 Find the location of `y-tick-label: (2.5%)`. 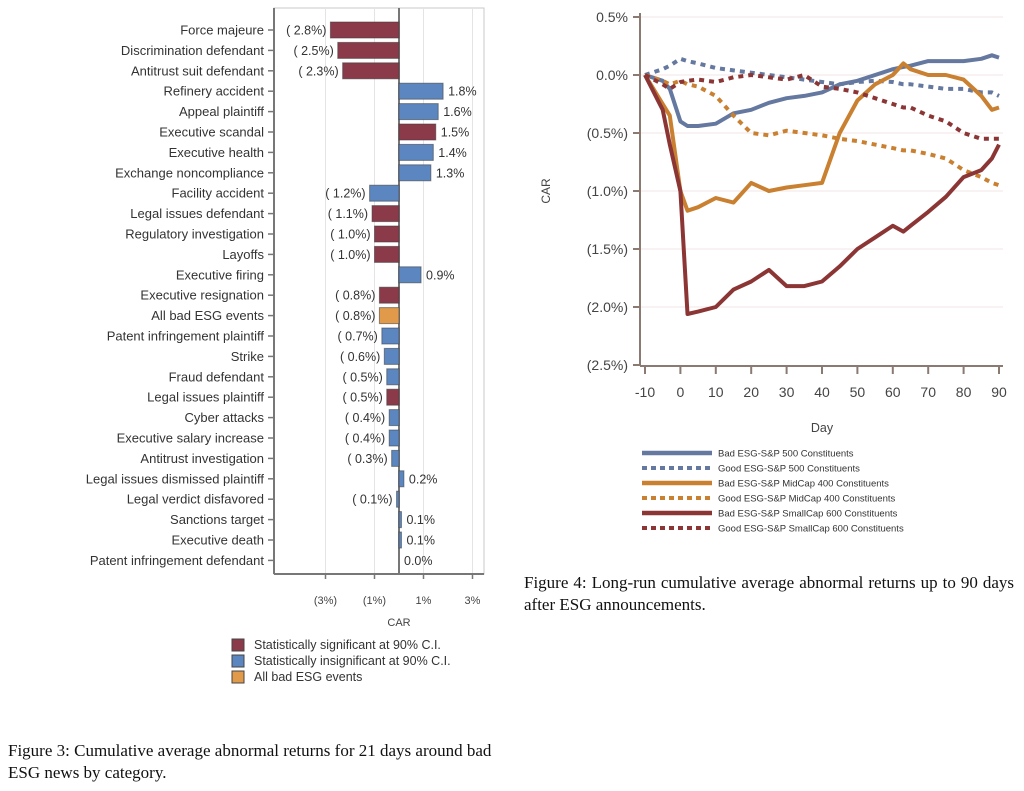

y-tick-label: (2.5%) is located at coordinates (607, 365).